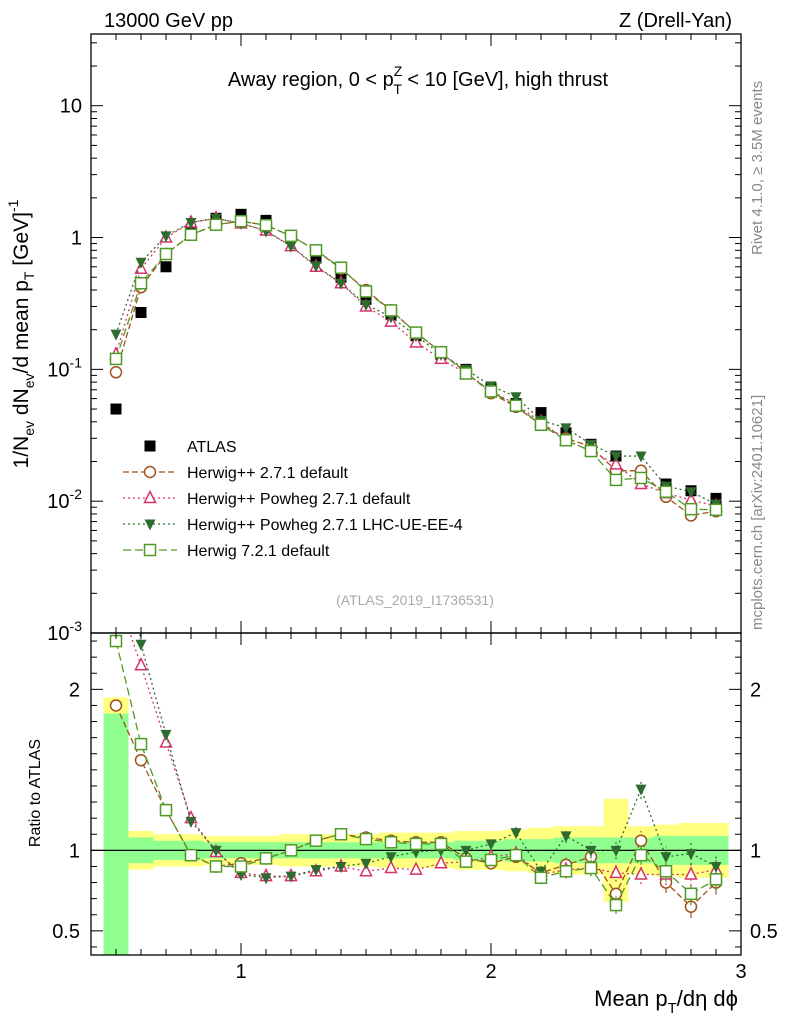  What do you see at coordinates (630, 998) in the screenshot?
I see `x-axis-label-part: Mean p` at bounding box center [630, 998].